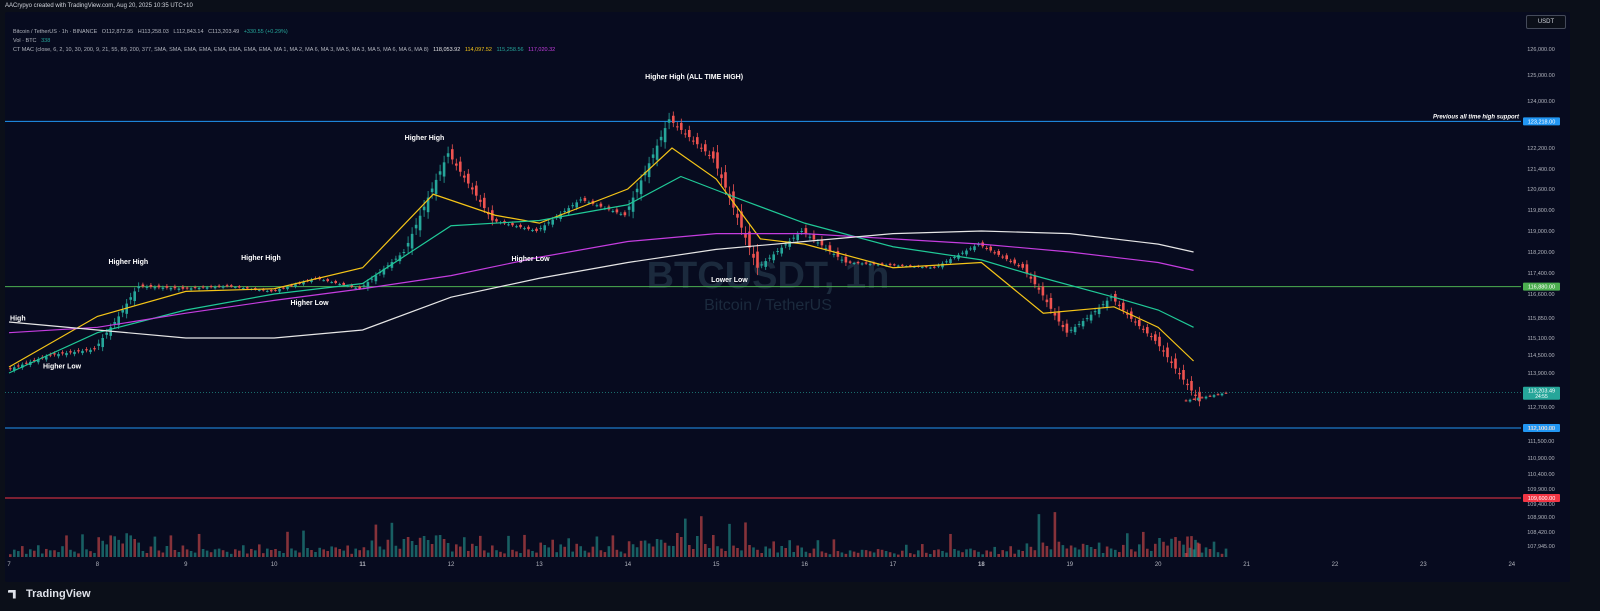  Describe the element at coordinates (1542, 122) in the screenshot. I see `level-price-label: 123,218.00` at that location.